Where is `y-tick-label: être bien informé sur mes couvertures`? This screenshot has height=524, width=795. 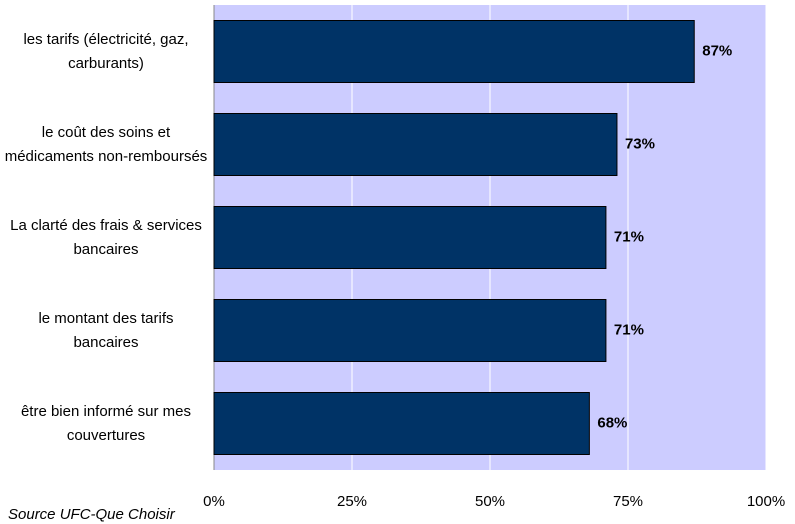
y-tick-label: être bien informé sur mes couvertures is located at coordinates (106, 423).